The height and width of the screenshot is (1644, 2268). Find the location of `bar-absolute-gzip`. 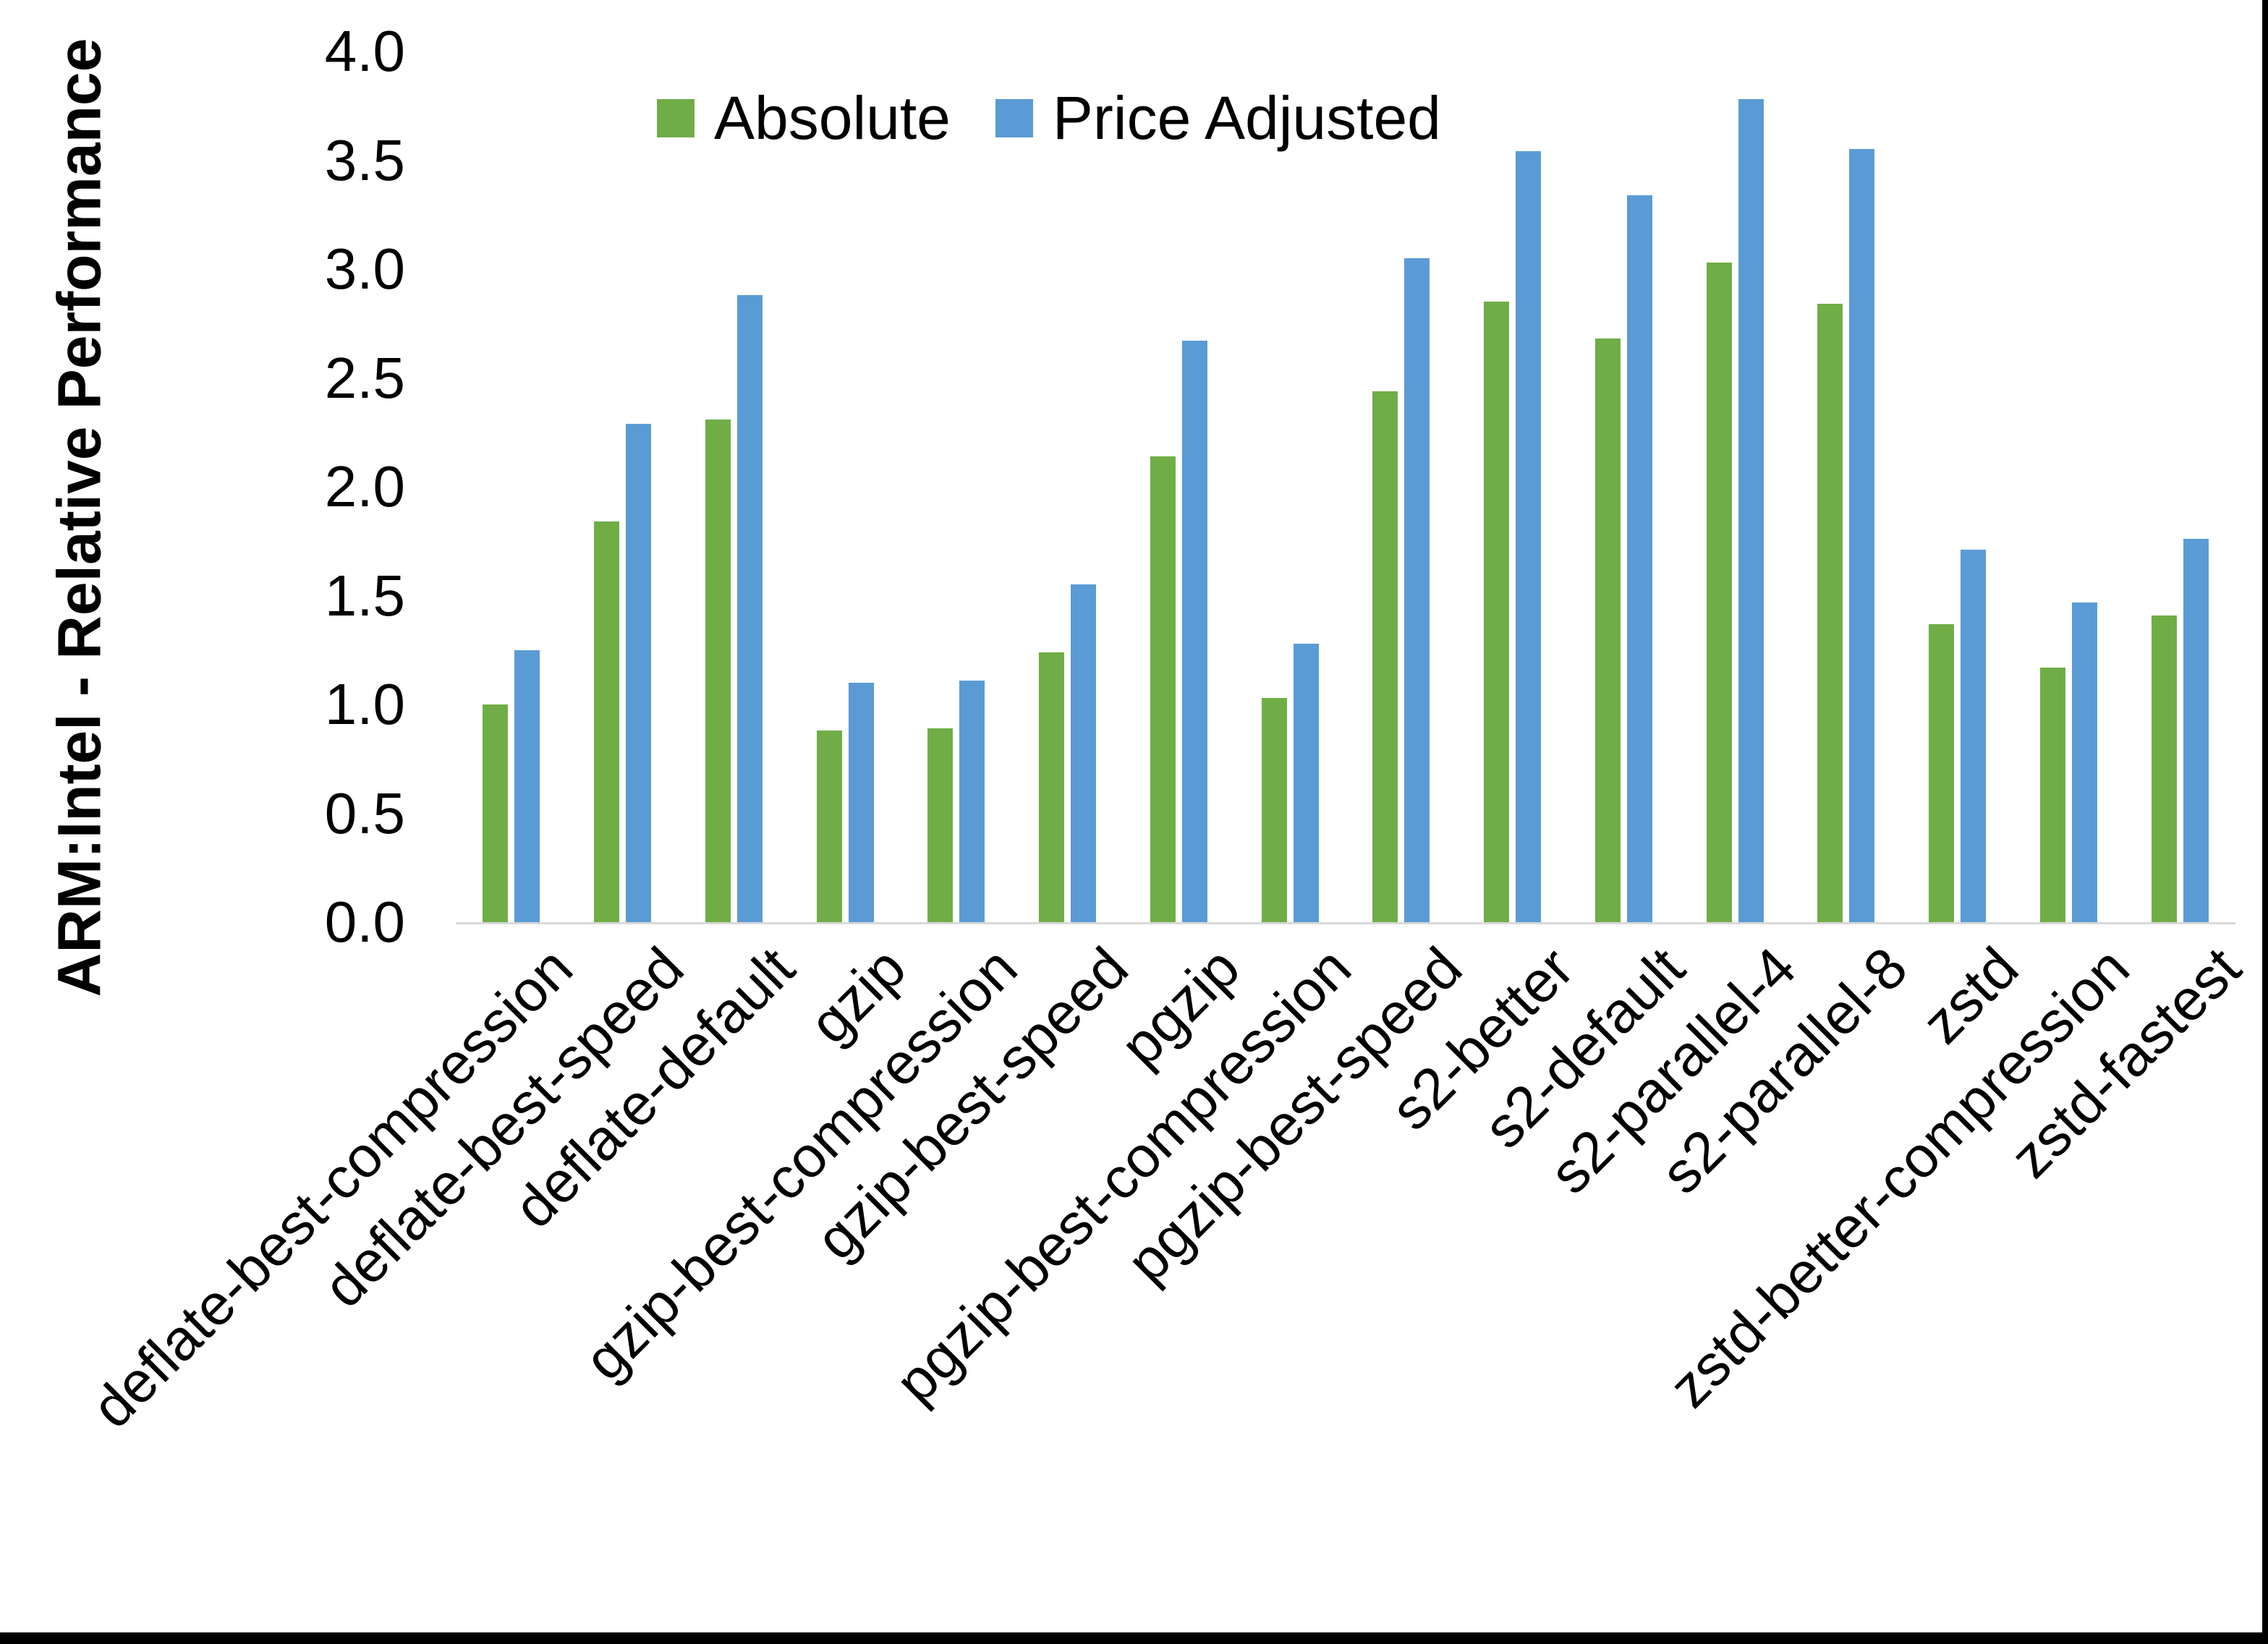

bar-absolute-gzip is located at coordinates (829, 826).